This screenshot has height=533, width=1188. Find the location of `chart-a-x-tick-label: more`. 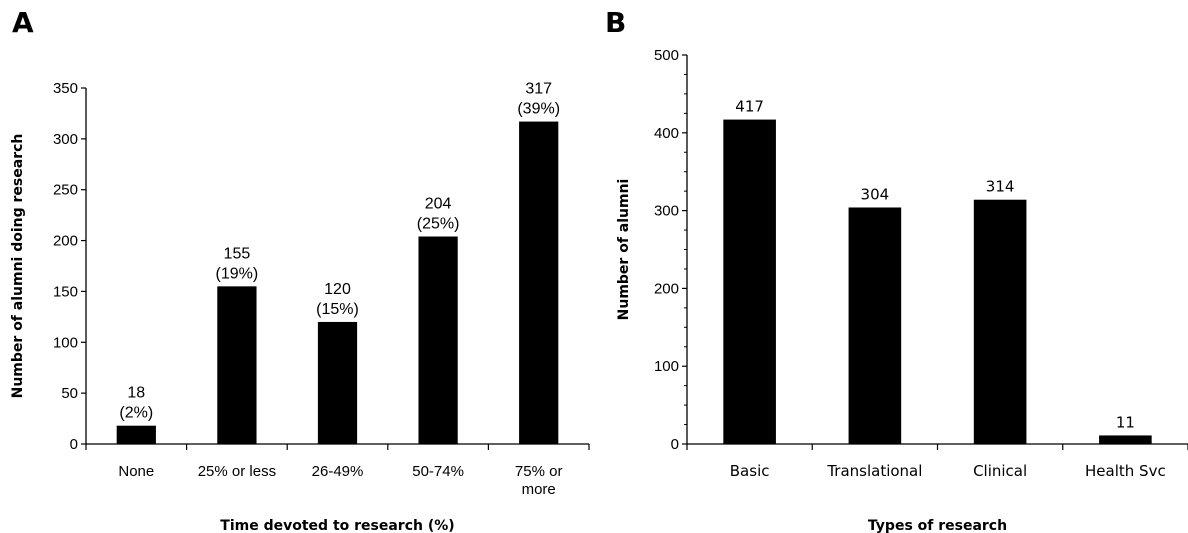

chart-a-x-tick-label: more is located at coordinates (539, 489).